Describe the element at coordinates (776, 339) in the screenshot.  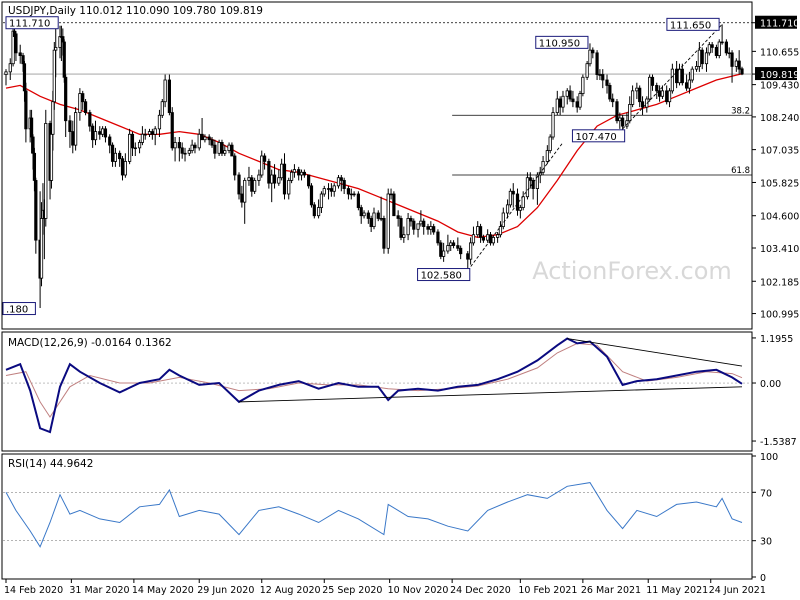
I see `macd-tick-label: 1.1955` at that location.